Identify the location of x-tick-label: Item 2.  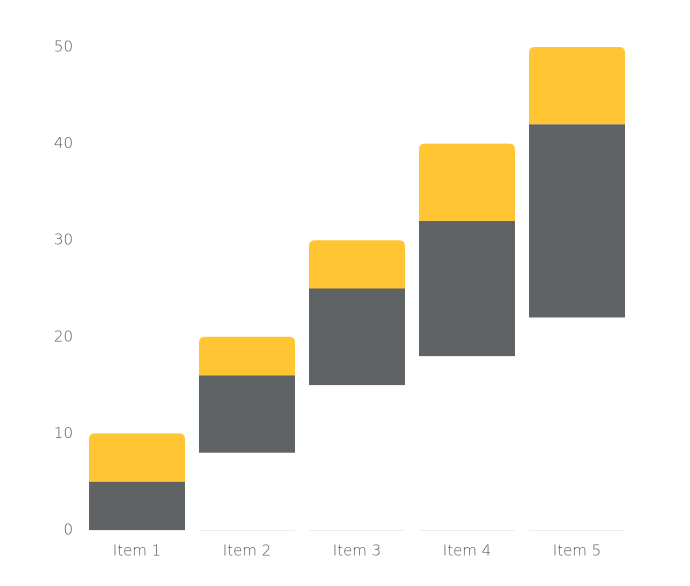
(247, 551).